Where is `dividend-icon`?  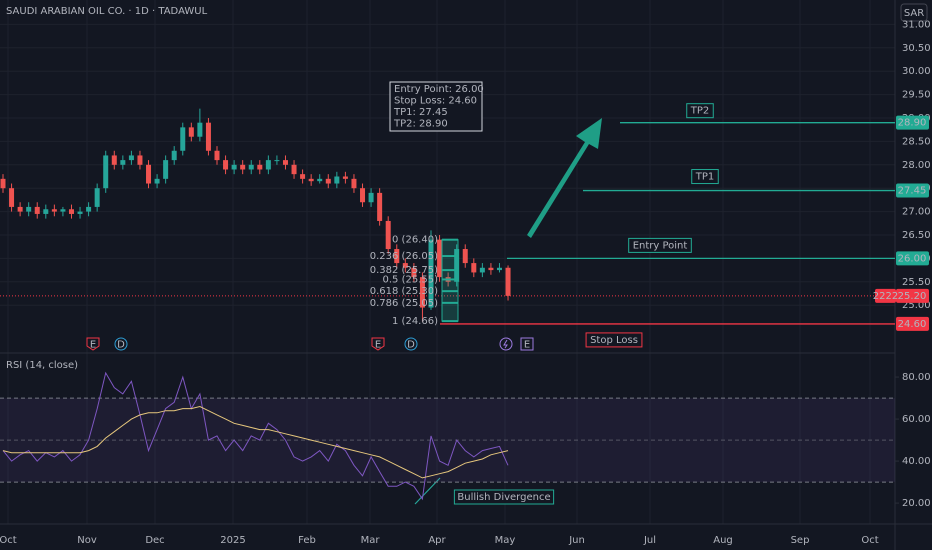 dividend-icon is located at coordinates (506, 344).